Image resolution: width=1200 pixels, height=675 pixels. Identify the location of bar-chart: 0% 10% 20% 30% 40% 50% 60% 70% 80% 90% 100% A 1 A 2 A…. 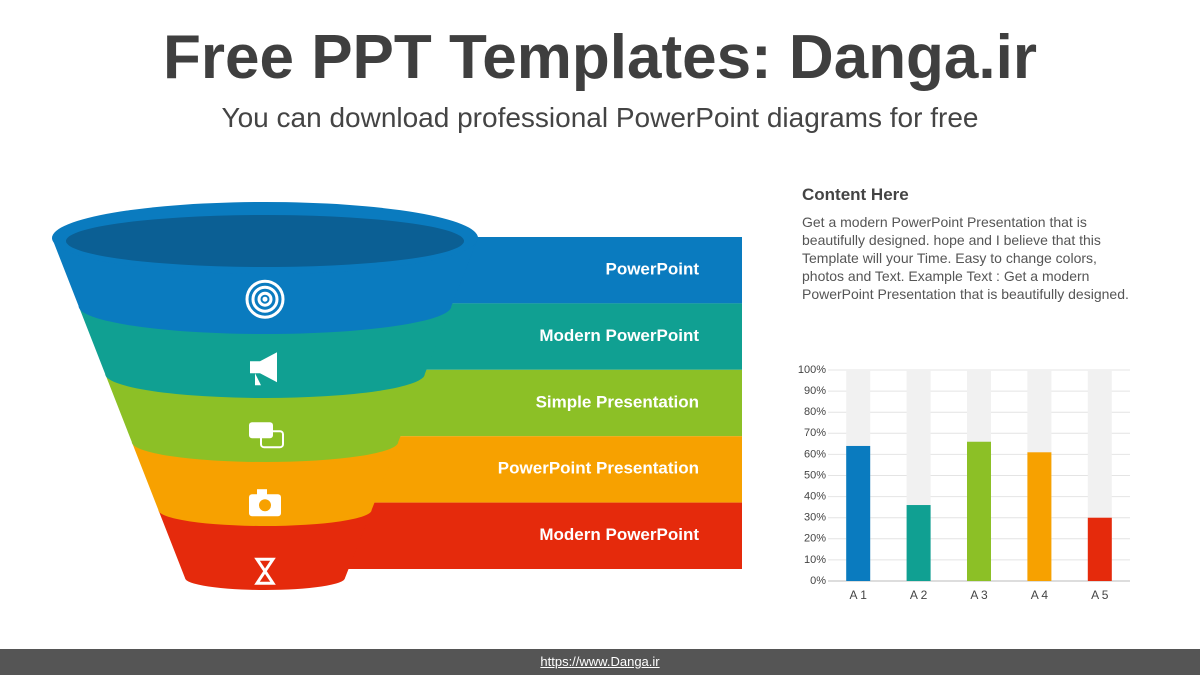
(964, 483).